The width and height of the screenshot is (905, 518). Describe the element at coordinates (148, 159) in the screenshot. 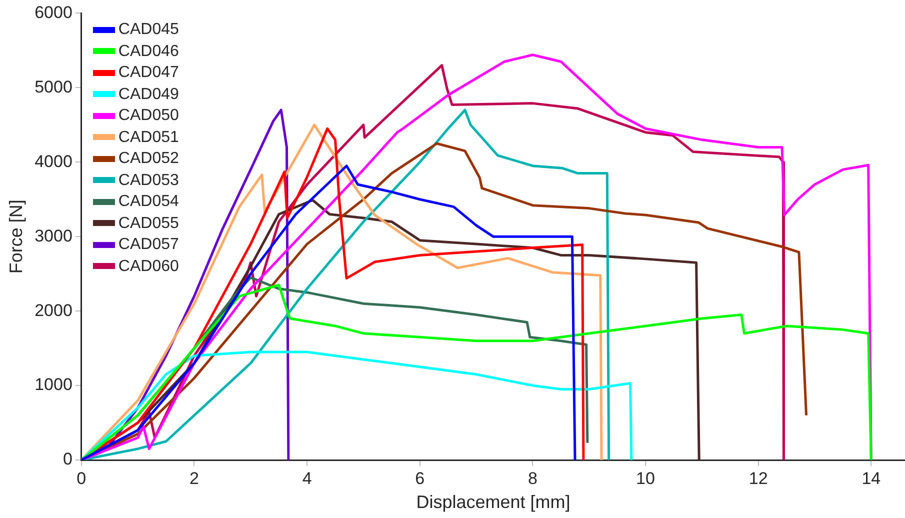

I see `legend-label: CAD052` at that location.